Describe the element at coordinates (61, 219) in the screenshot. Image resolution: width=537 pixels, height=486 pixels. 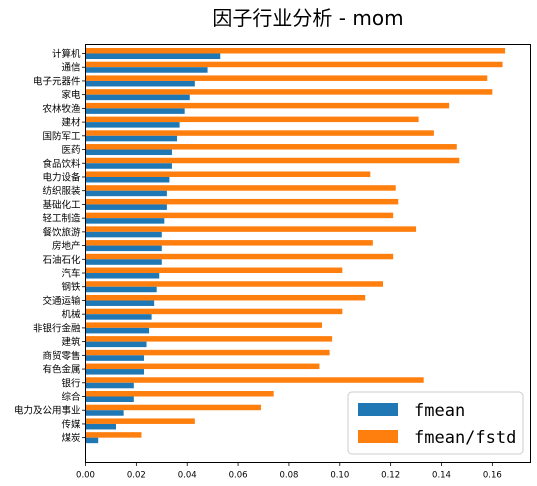
I see `category-label-12: 轻工制造` at that location.